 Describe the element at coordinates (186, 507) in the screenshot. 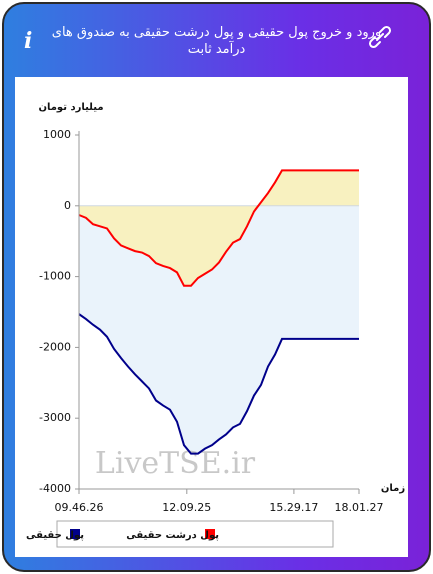

I see `x-tick-label: 12.09.25` at that location.